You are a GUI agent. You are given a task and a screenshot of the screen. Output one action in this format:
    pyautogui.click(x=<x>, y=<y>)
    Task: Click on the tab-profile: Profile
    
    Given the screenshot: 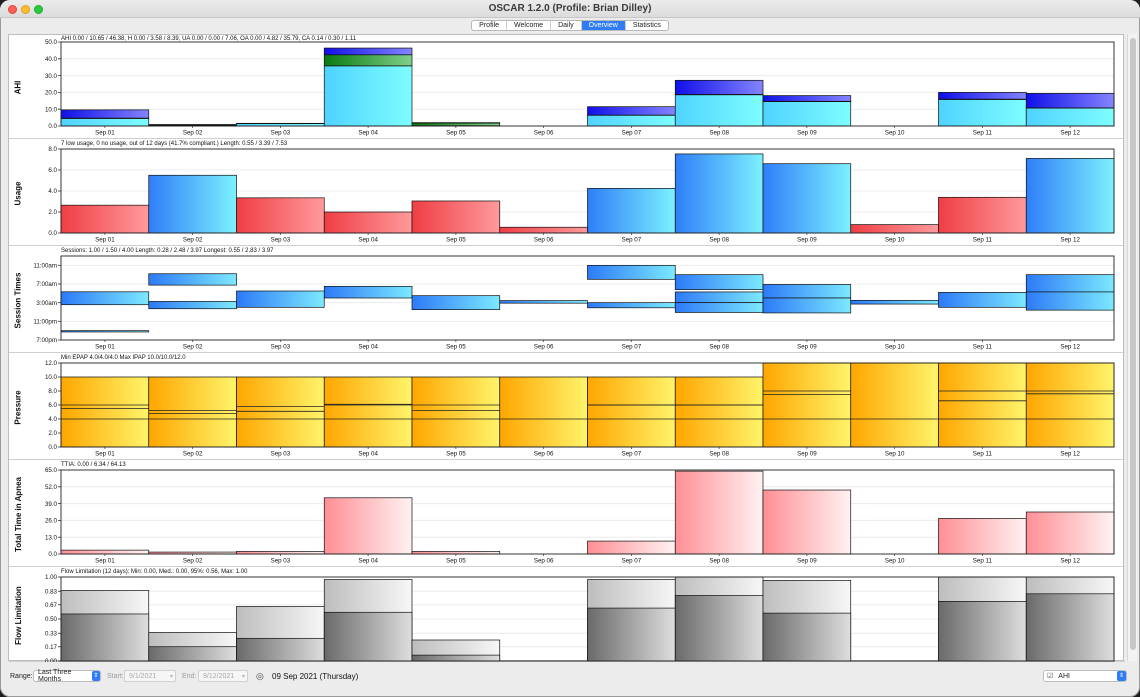 What is the action you would take?
    pyautogui.click(x=490, y=25)
    